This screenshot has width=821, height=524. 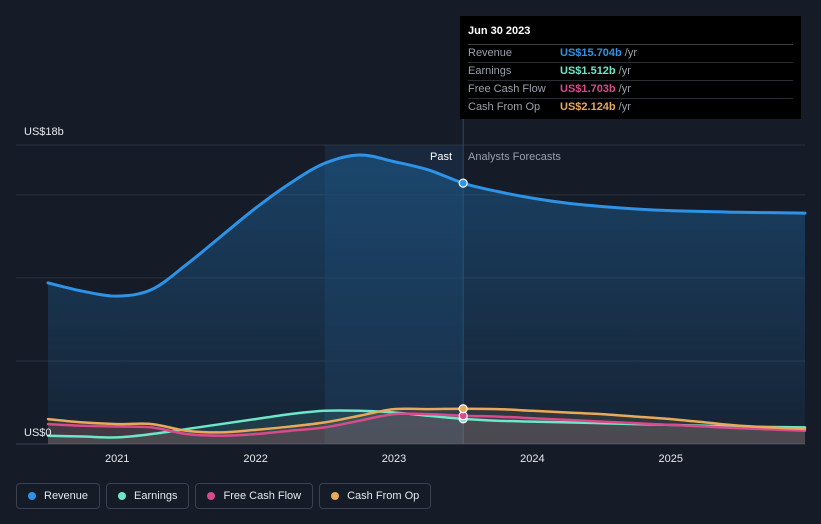 What do you see at coordinates (463, 183) in the screenshot?
I see `revenue-marker` at bounding box center [463, 183].